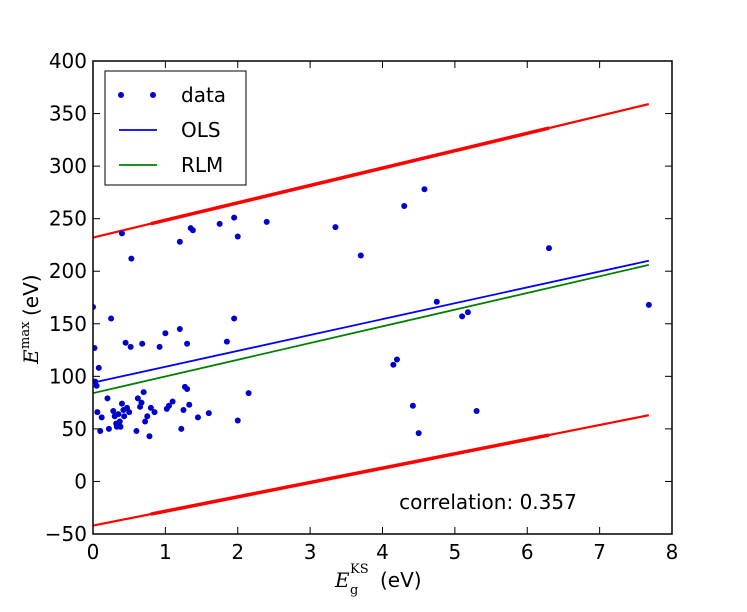 This screenshot has width=747, height=612. What do you see at coordinates (31, 357) in the screenshot?
I see `y-axis-symbol: E` at bounding box center [31, 357].